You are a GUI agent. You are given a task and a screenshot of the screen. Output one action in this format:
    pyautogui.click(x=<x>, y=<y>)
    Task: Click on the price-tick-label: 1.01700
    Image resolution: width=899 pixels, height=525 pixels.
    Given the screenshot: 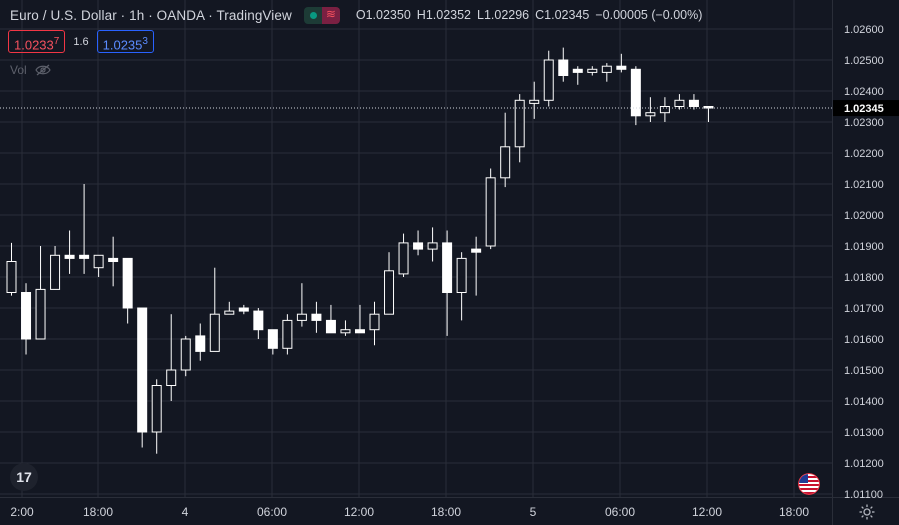 What is the action you would take?
    pyautogui.click(x=864, y=309)
    